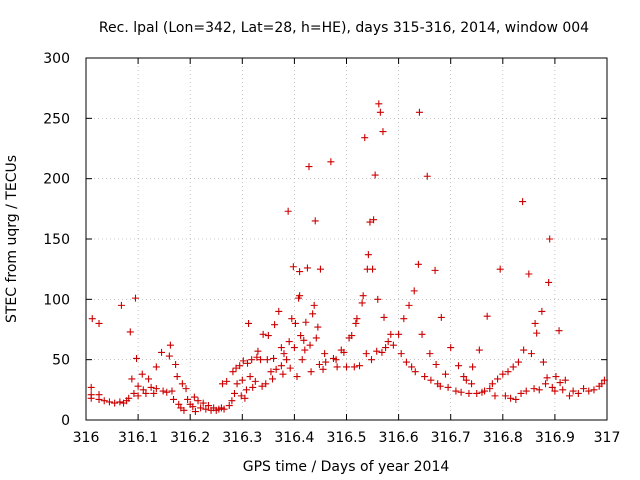  Describe the element at coordinates (607, 438) in the screenshot. I see `x-tick-label: 317` at that location.